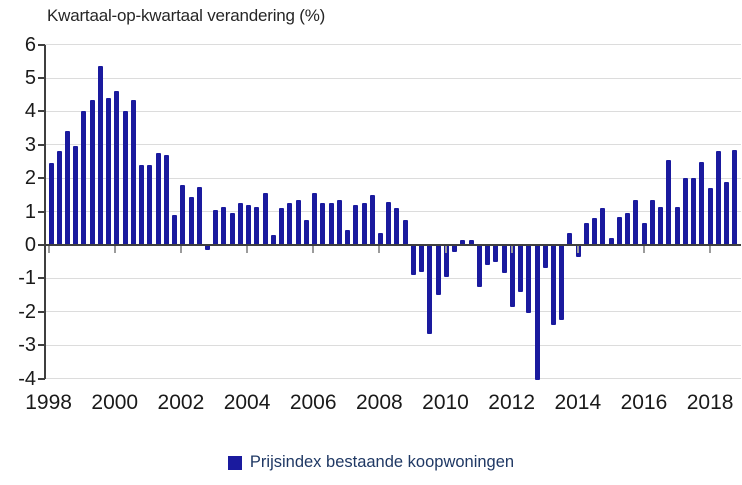 This screenshot has width=742, height=485. Describe the element at coordinates (41, 345) in the screenshot. I see `y-axis-tick--3` at that location.